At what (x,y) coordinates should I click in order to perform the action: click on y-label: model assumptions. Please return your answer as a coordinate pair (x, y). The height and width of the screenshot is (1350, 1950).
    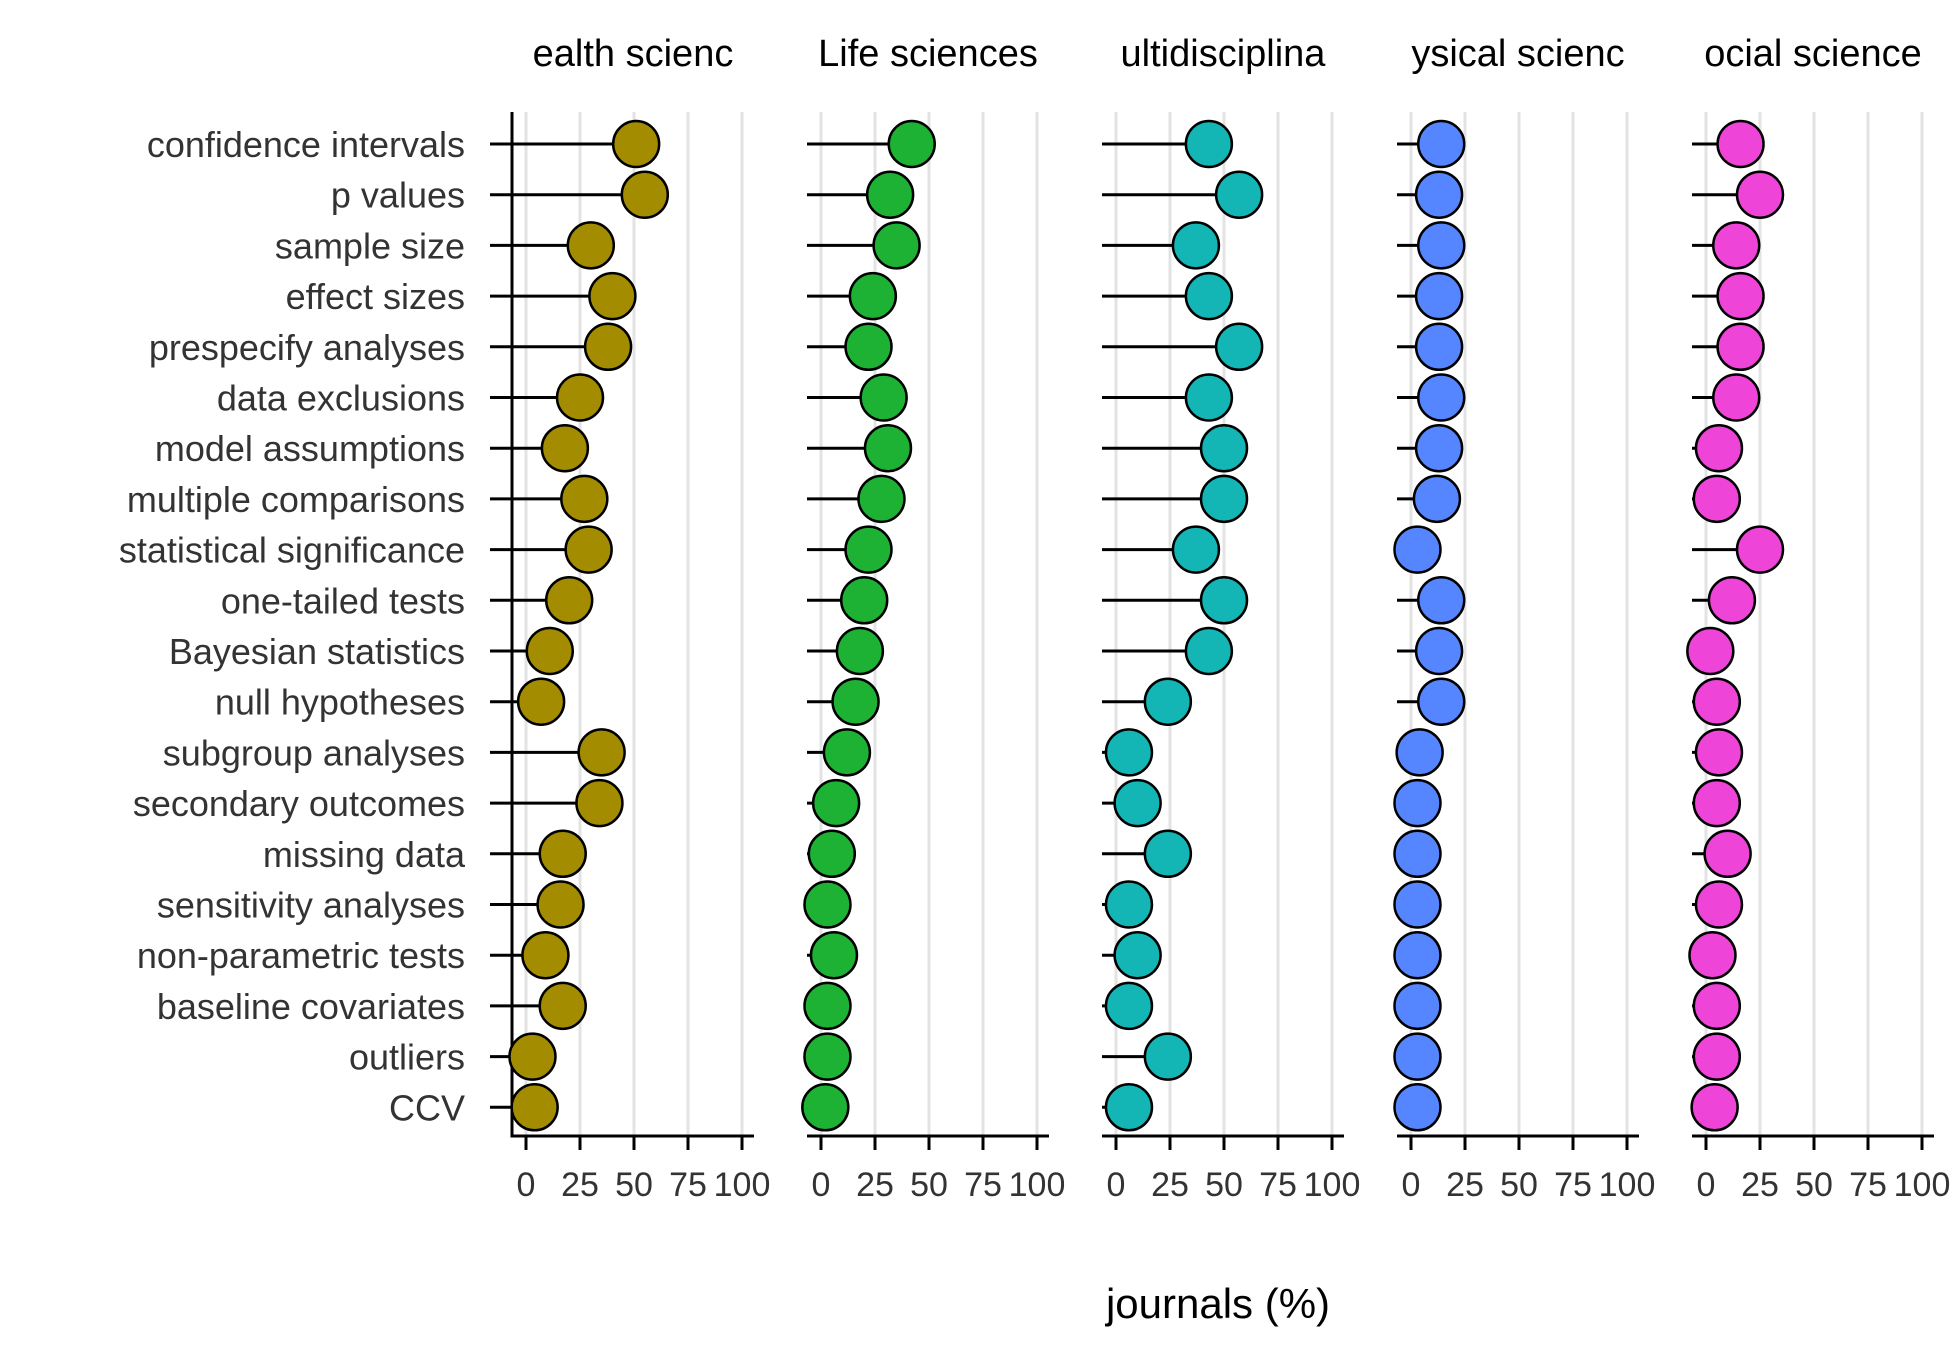
    Looking at the image, I should click on (310, 448).